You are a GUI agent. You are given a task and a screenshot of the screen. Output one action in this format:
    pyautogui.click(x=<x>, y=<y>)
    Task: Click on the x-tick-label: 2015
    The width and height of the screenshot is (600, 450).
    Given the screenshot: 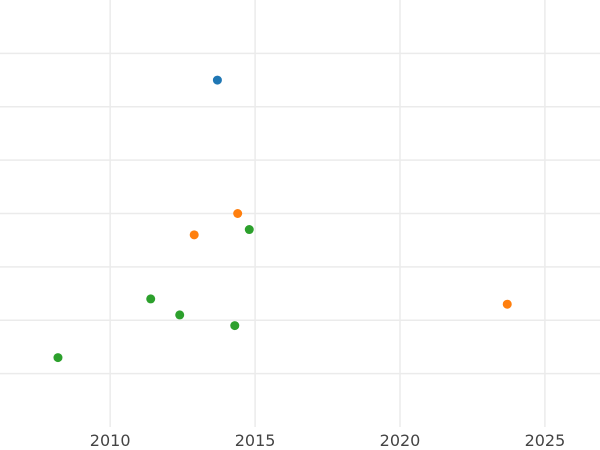 What is the action you would take?
    pyautogui.click(x=255, y=440)
    